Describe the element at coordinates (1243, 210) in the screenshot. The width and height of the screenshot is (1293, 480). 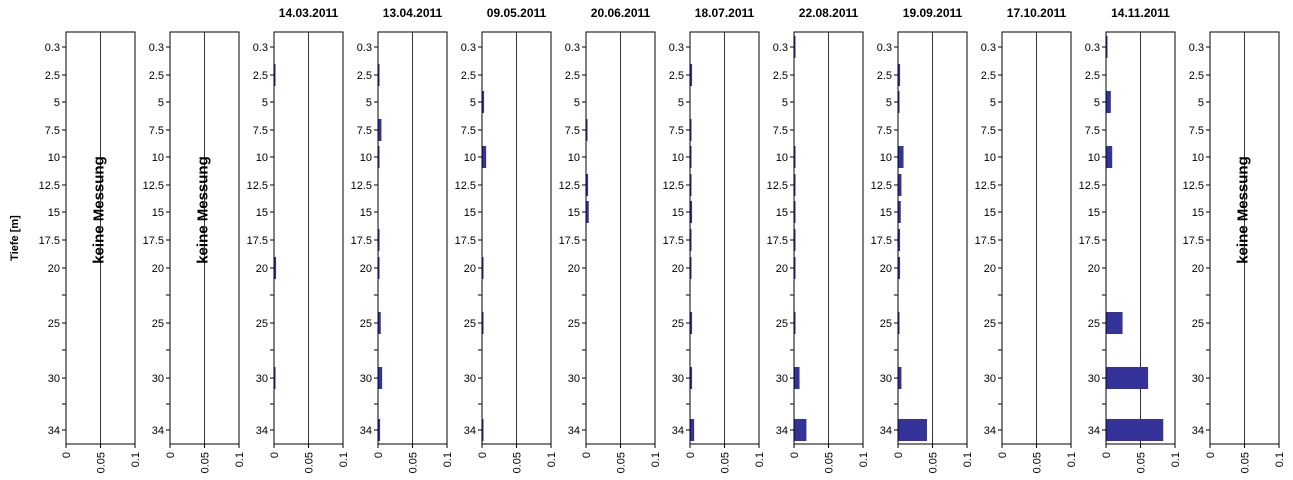
I see `no-data-label: keine Messung` at that location.